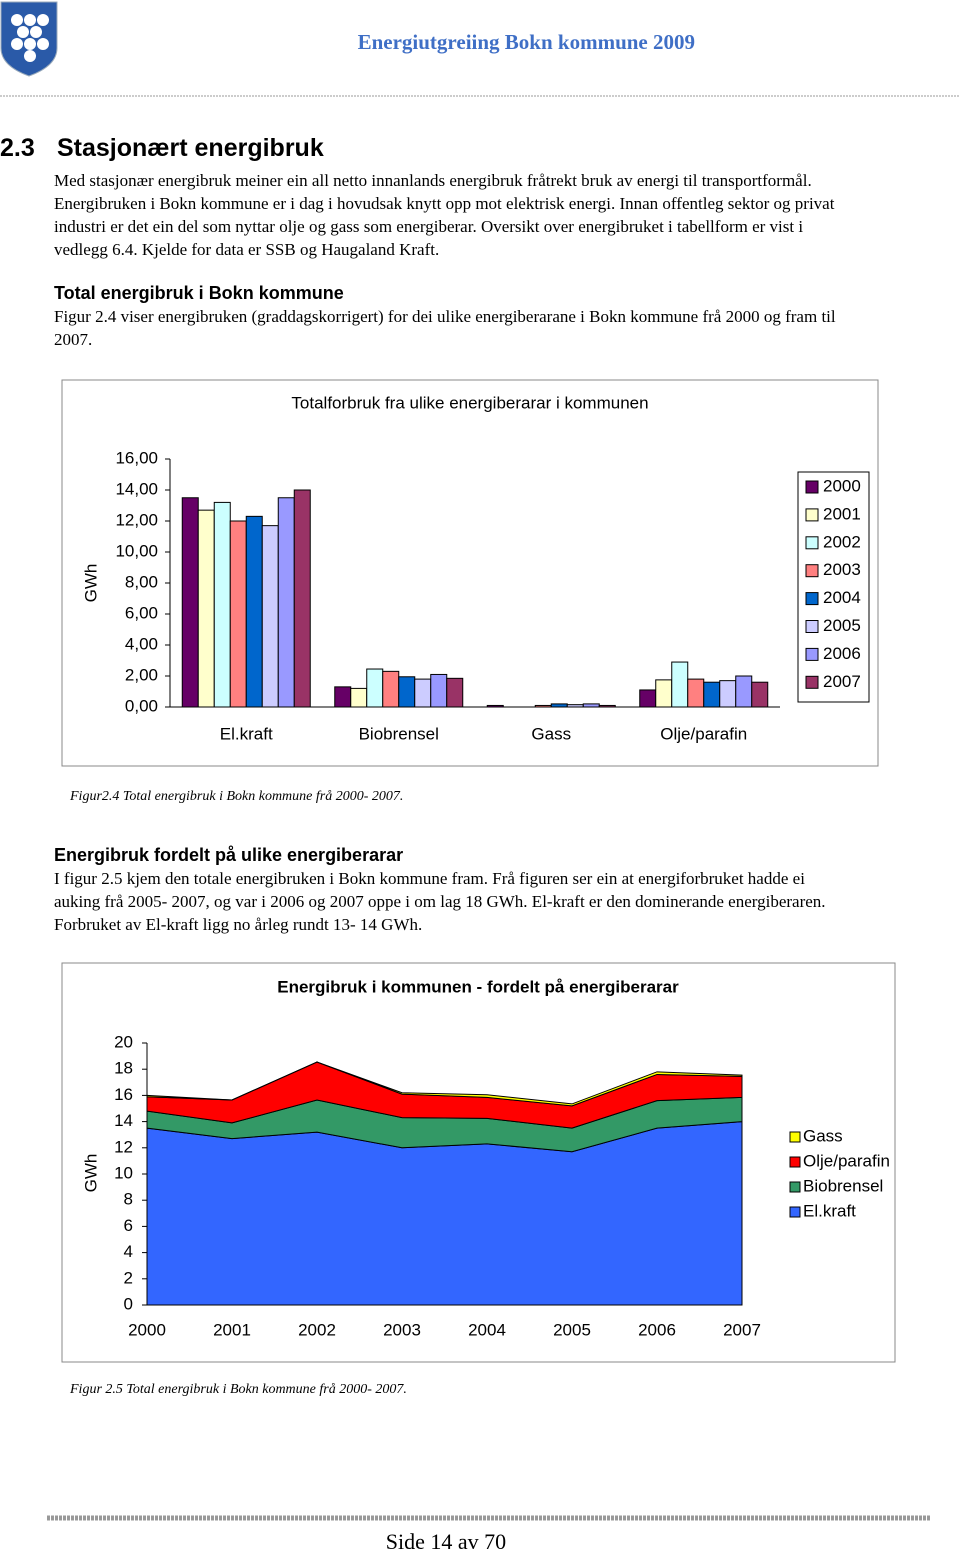  Describe the element at coordinates (399, 733) in the screenshot. I see `x-tick-label: Biobrensel` at that location.